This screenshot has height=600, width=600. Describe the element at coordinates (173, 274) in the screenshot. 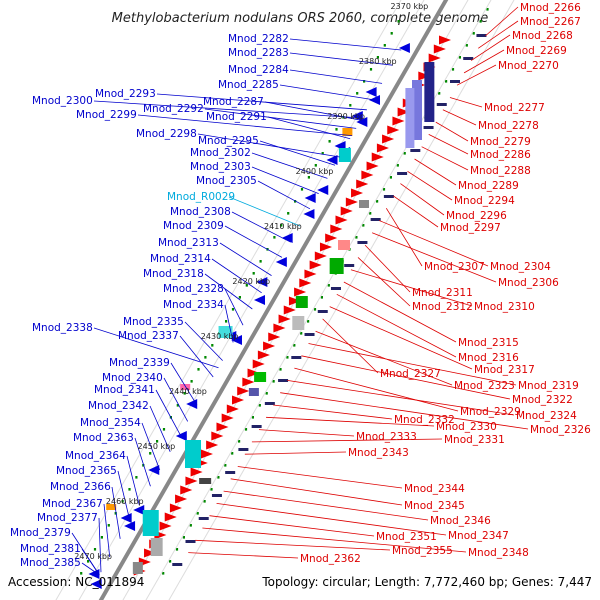

I see `gene-label: Mnod_2318` at that location.